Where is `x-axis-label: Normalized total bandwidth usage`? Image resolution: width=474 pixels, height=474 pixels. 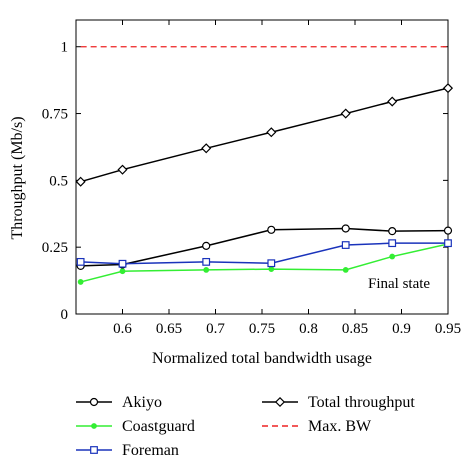 x-axis-label: Normalized total bandwidth usage is located at coordinates (262, 358).